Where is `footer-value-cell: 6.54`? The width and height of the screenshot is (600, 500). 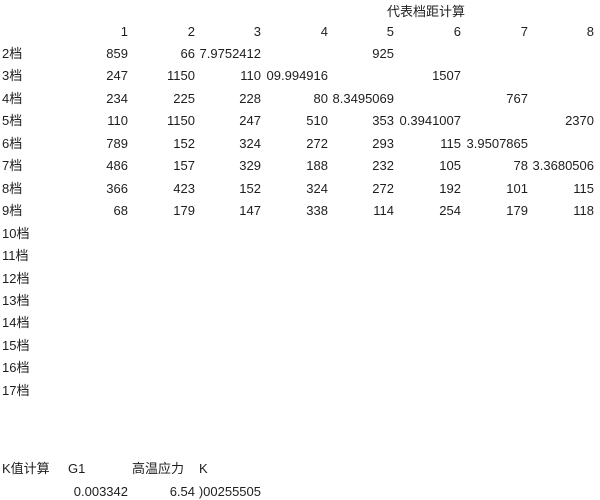 footer-value-cell: 6.54 is located at coordinates (164, 490).